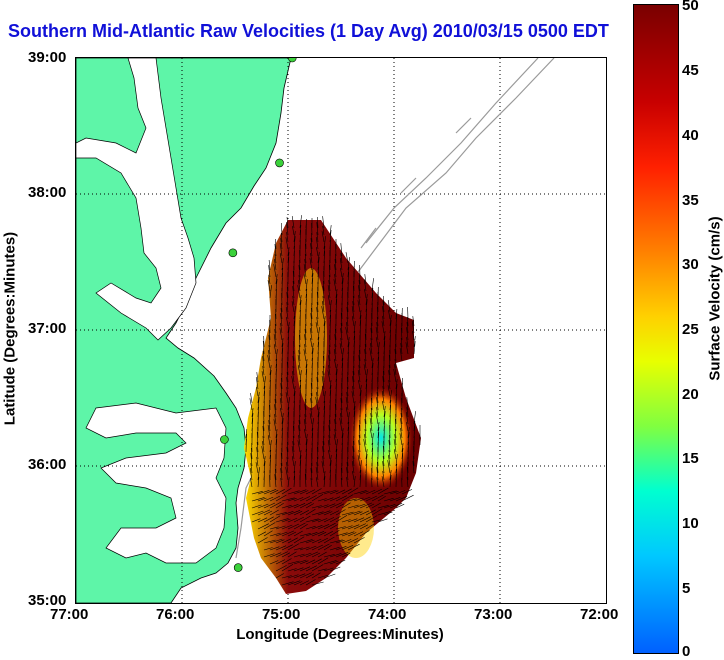 Image resolution: width=724 pixels, height=660 pixels. Describe the element at coordinates (690, 7) in the screenshot. I see `colorbar-tick: 50` at that location.